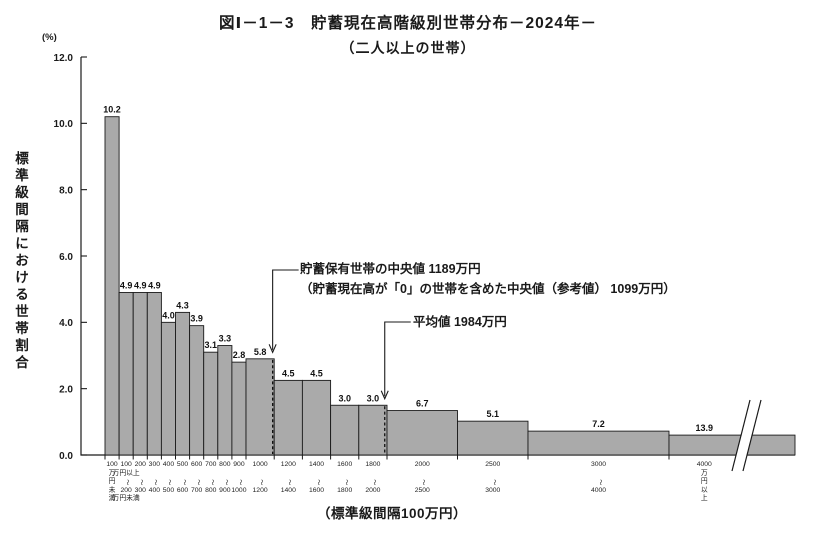  I want to click on median-arrow-line, so click(285, 309).